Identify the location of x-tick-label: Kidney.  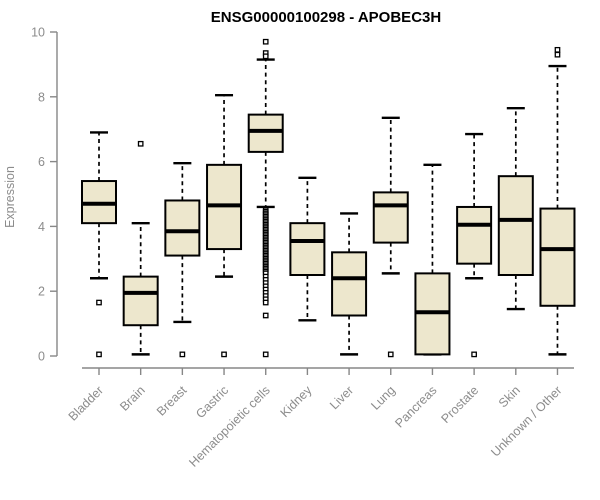
(296, 401).